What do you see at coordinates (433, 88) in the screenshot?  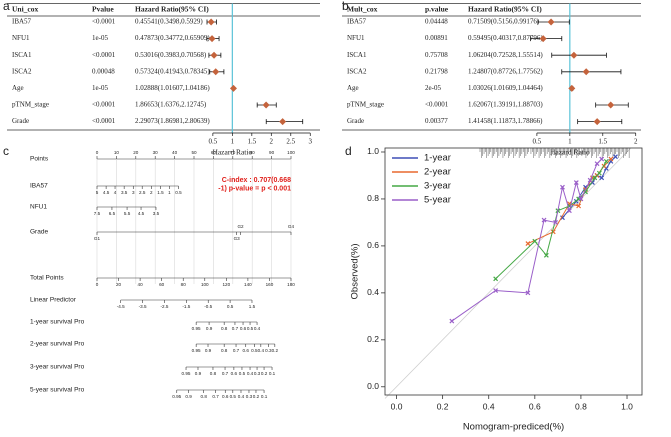 I see `p-value: 2e-05` at bounding box center [433, 88].